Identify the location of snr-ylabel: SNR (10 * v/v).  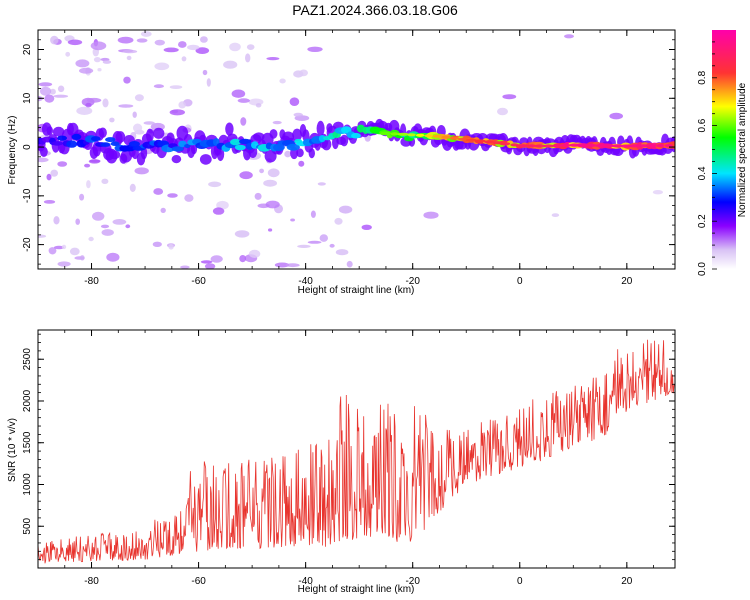
(12, 450).